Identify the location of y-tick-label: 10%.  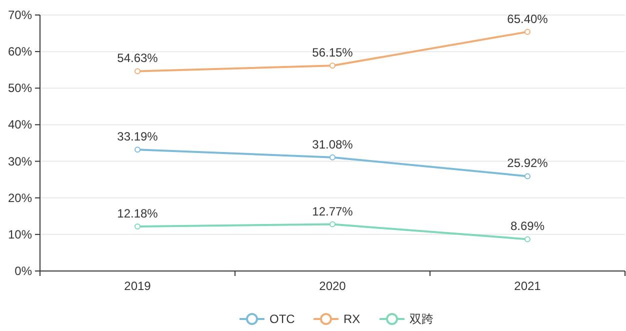
(20, 234).